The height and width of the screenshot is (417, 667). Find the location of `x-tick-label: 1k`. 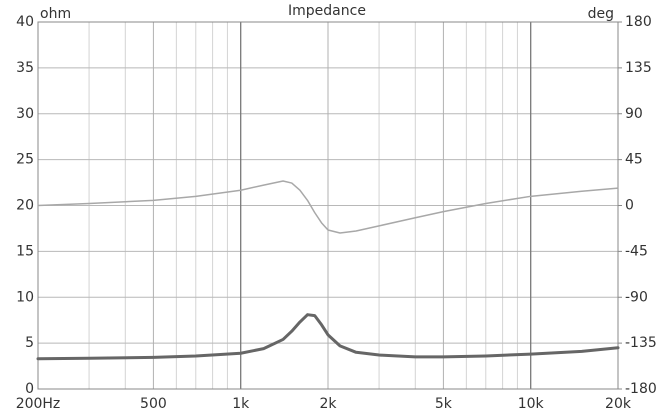

x-tick-label: 1k is located at coordinates (241, 404).